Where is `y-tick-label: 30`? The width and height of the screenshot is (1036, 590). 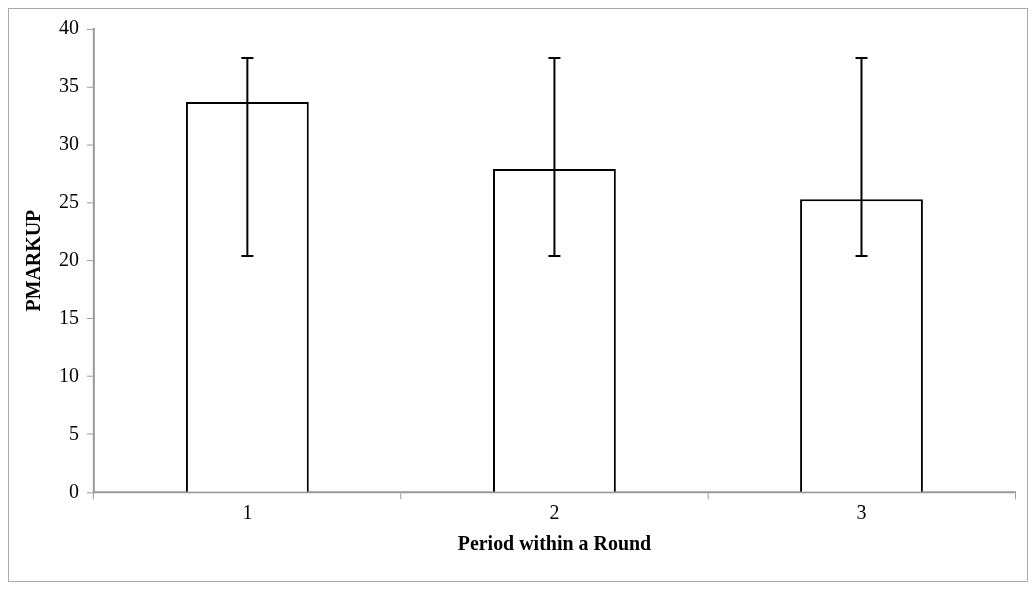
y-tick-label: 30 is located at coordinates (68, 143).